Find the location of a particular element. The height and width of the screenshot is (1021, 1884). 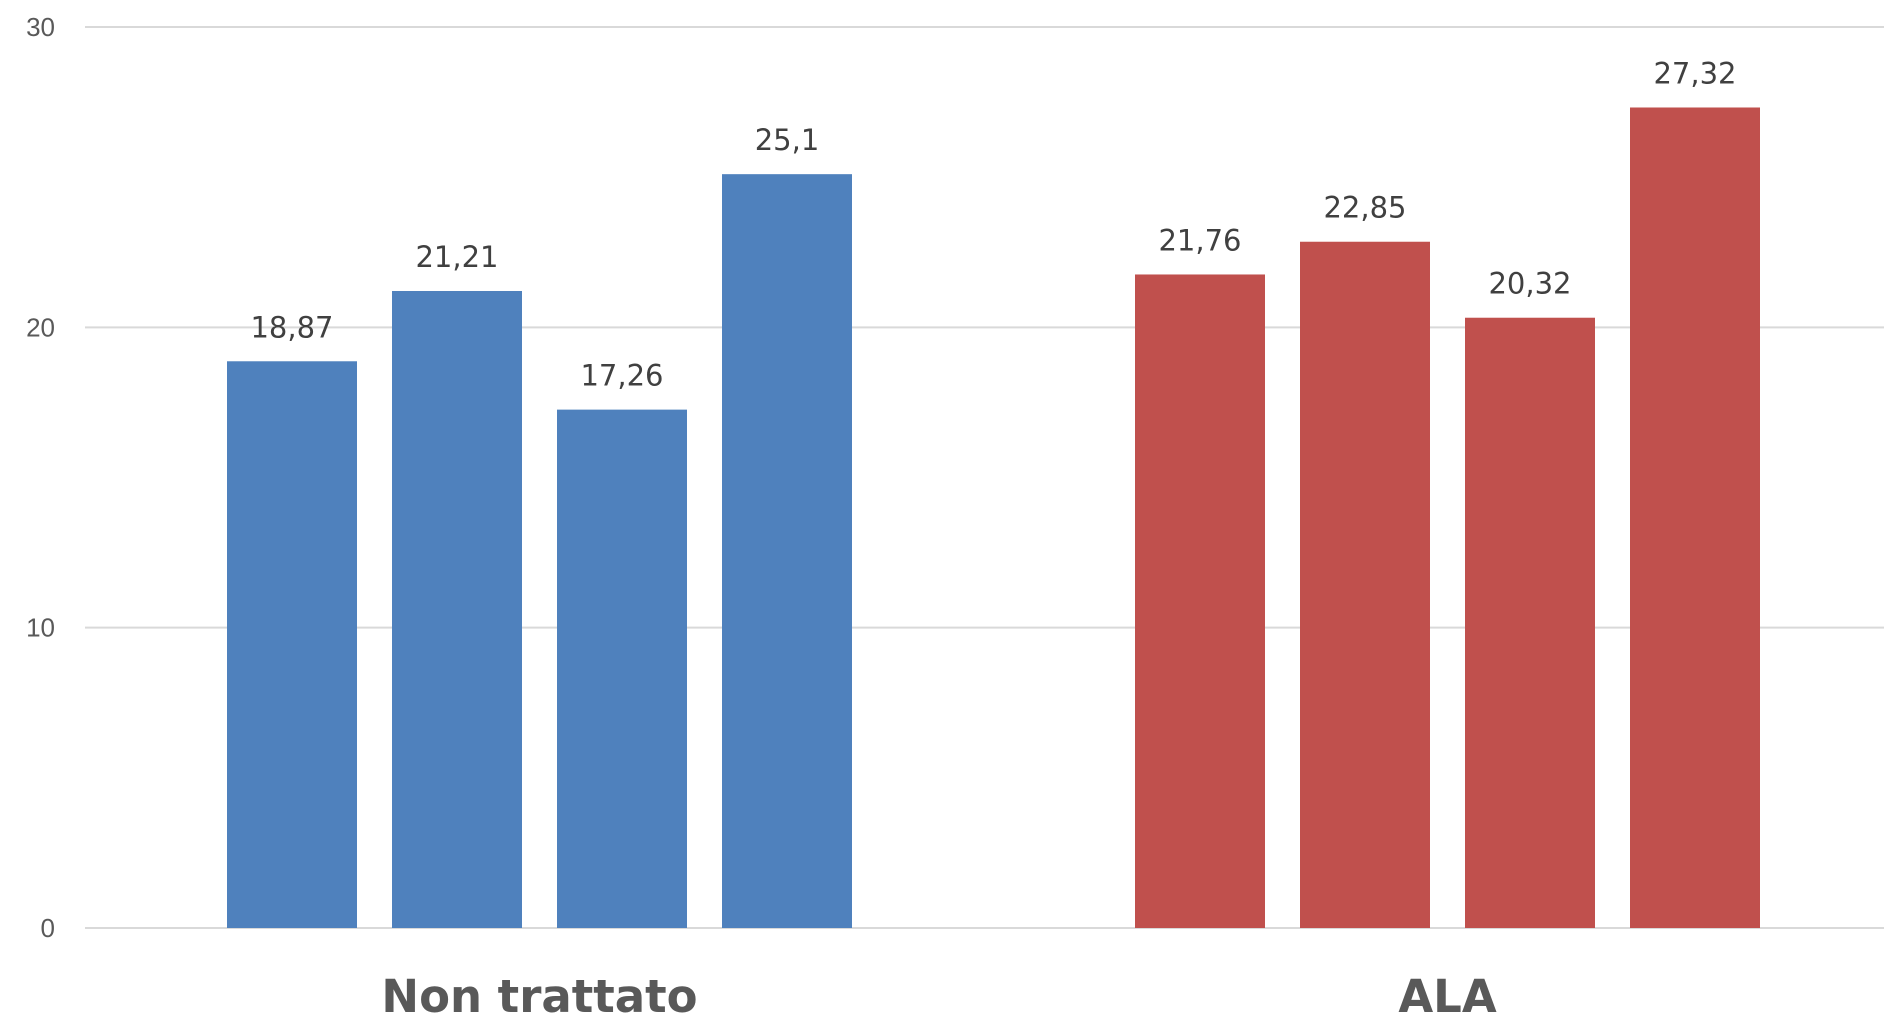

data-label: 17,26 is located at coordinates (621, 376).